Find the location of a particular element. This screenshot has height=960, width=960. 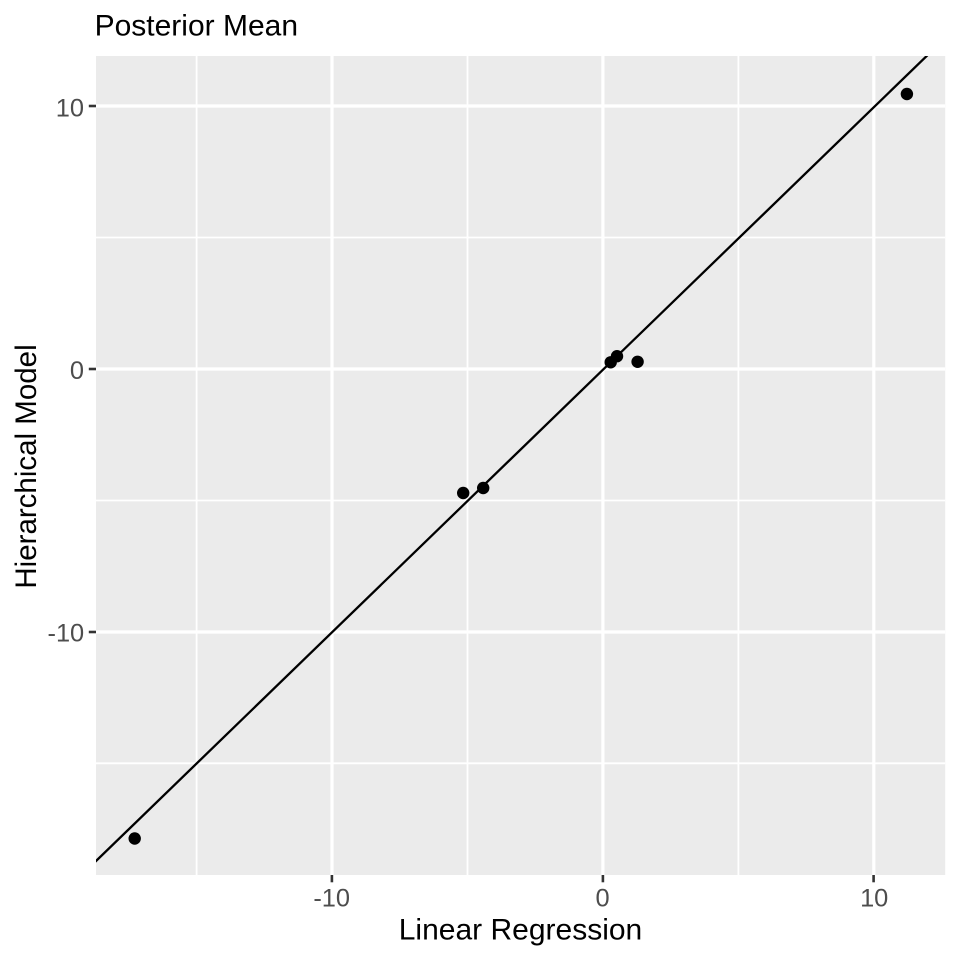

svg-text: Hierarchical Model is located at coordinates (26, 466).